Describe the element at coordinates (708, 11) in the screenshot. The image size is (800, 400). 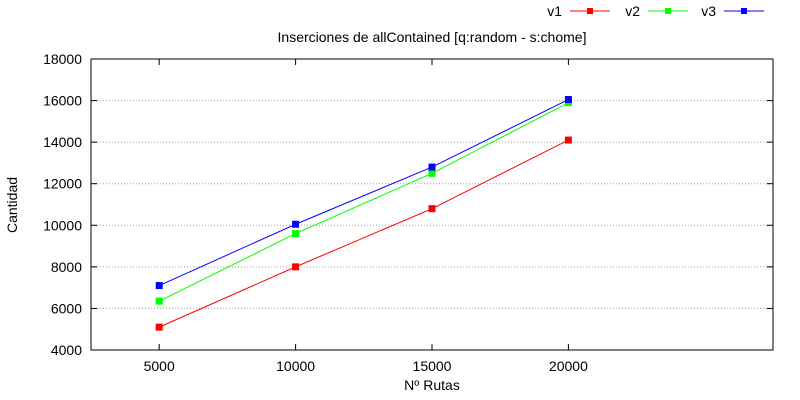
I see `legend-label-v3: v3` at that location.